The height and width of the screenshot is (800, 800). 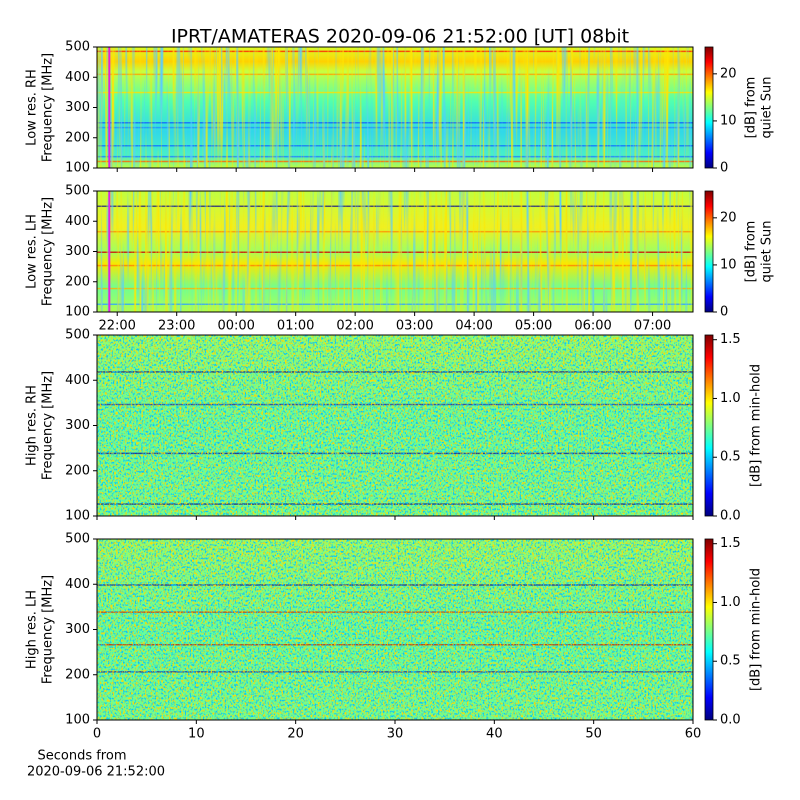 I want to click on x-tick-label: 03:00, so click(x=414, y=326).